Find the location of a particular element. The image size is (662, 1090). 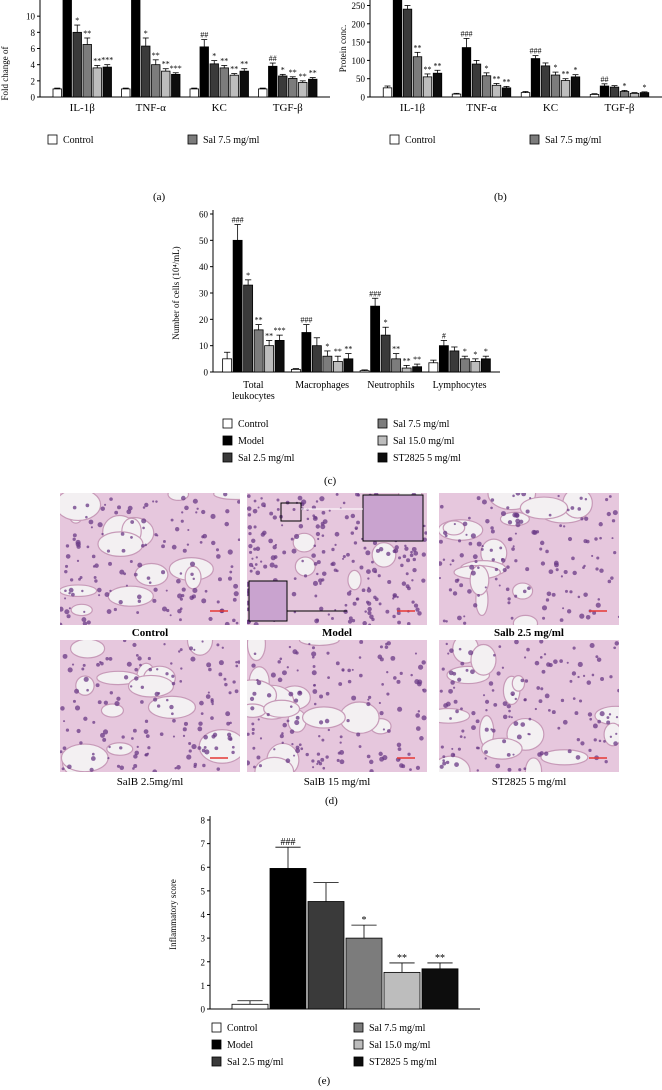

micrograph-caption: Salb 2.5 mg/ml is located at coordinates (529, 633).